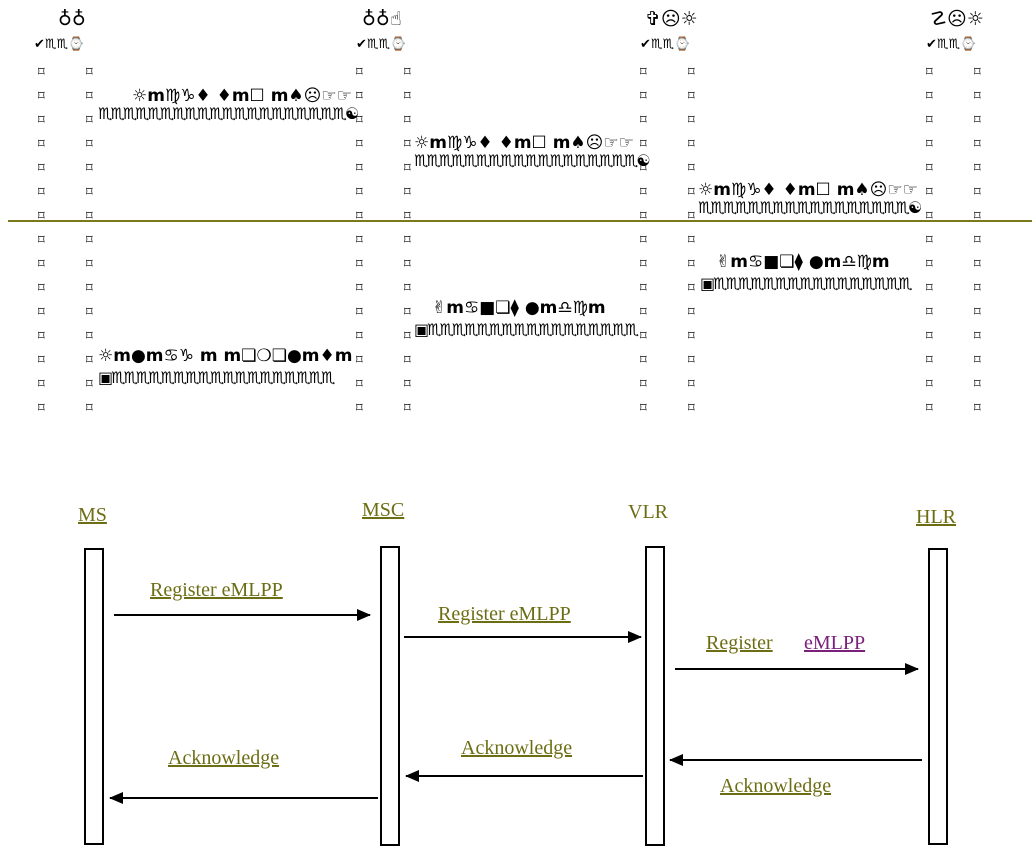  I want to click on upper-msg-label-6: ☼m●m♋♑ m m❏❍❏●m♦m, so click(225, 356).